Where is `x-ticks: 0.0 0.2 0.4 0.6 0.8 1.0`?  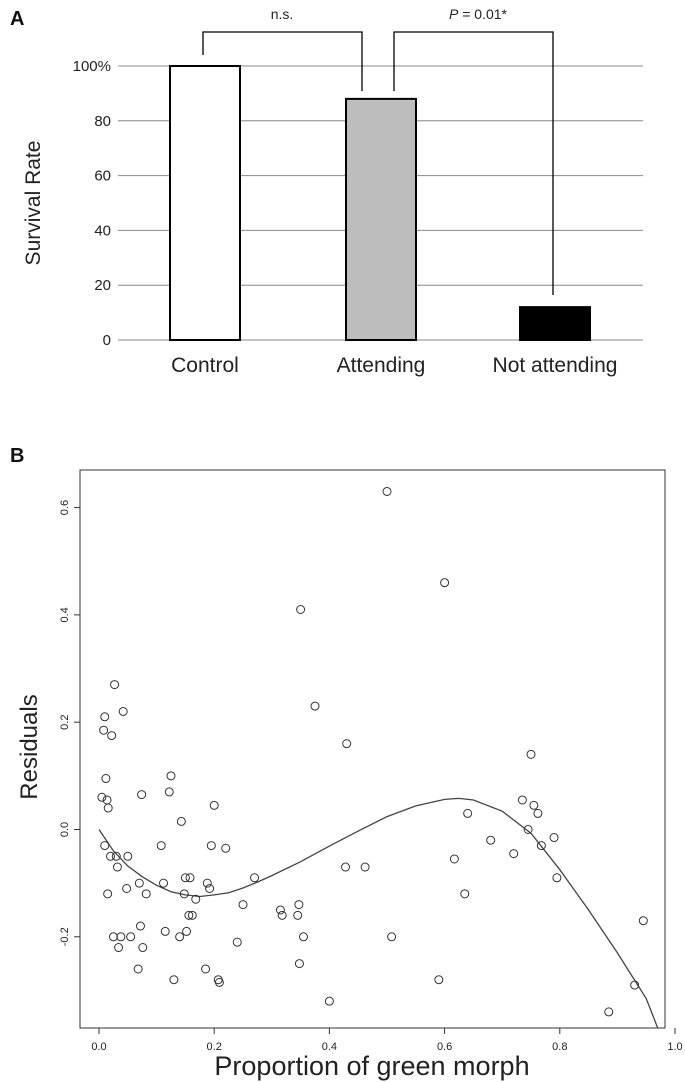 x-ticks: 0.0 0.2 0.4 0.6 0.8 1.0 is located at coordinates (387, 1040).